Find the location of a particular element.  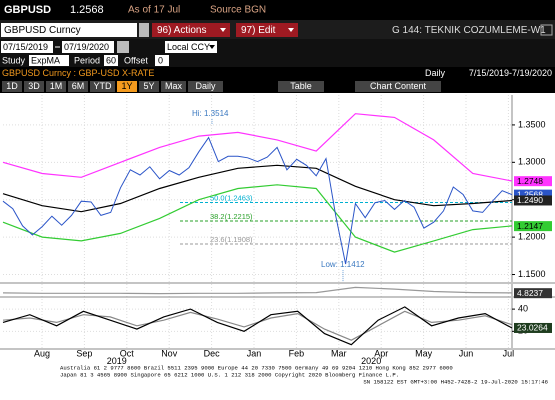

end-date: 07/19/2020 is located at coordinates (86, 47).